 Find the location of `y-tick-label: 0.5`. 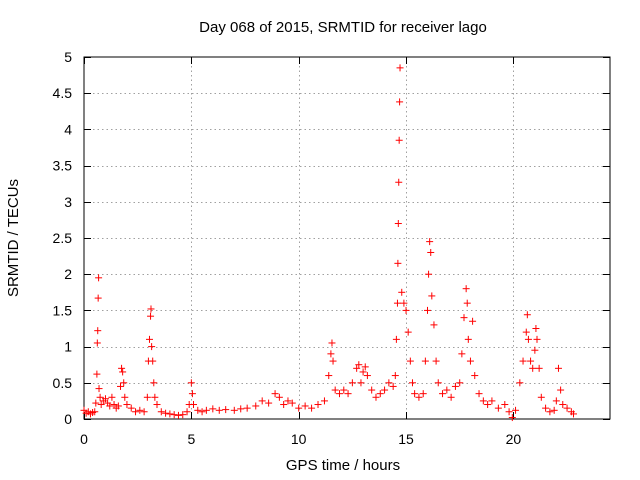

y-tick-label: 0.5 is located at coordinates (63, 383).